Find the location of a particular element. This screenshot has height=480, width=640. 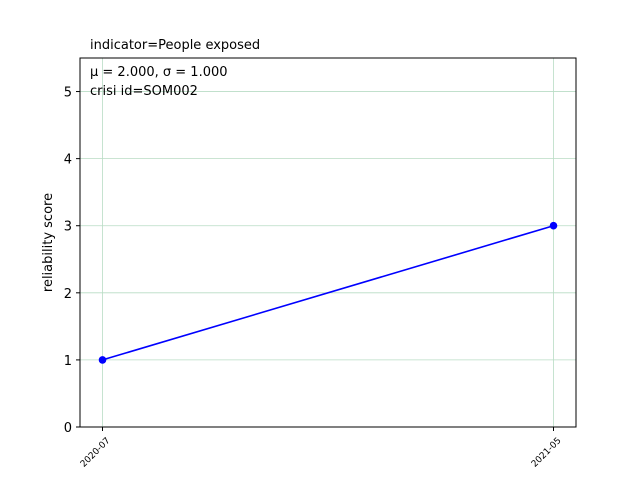

x-tick-label: 2021-05 is located at coordinates (547, 453).